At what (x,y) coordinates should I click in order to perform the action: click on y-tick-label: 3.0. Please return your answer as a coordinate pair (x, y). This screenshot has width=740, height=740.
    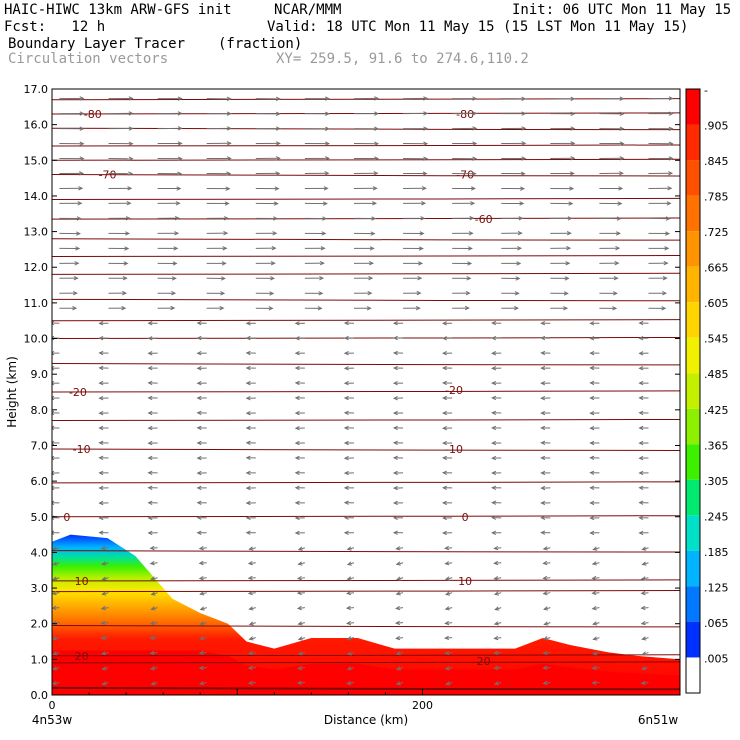
    Looking at the image, I should click on (40, 588).